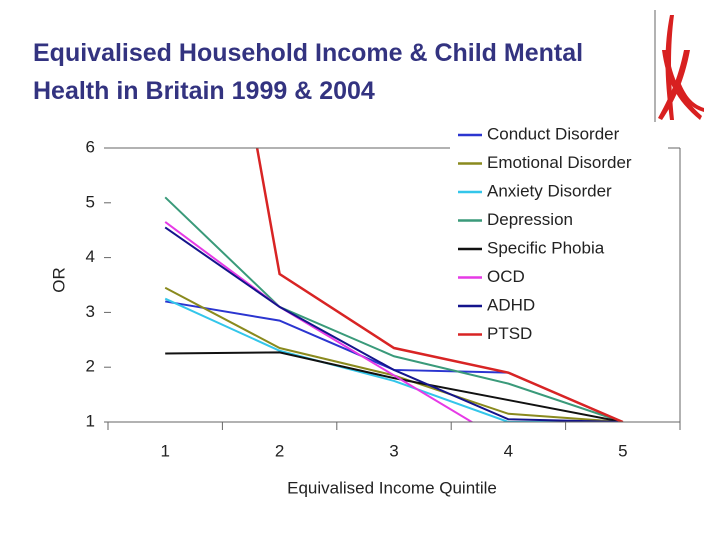 Image resolution: width=720 pixels, height=540 pixels. I want to click on x-tick-label: 2, so click(279, 450).